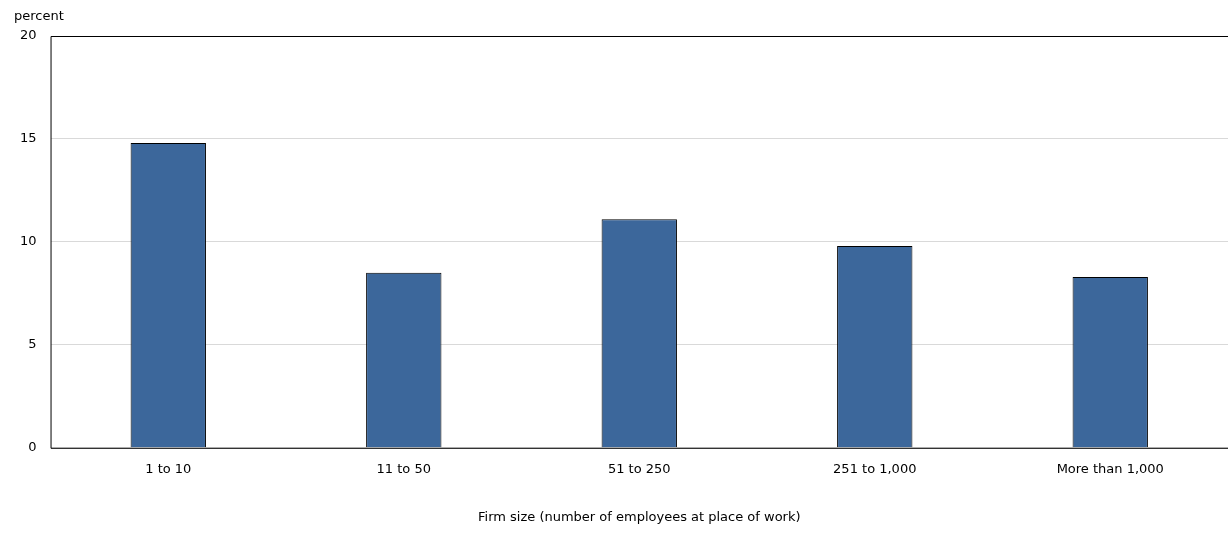  What do you see at coordinates (28, 241) in the screenshot?
I see `y-tick-label: 10` at bounding box center [28, 241].